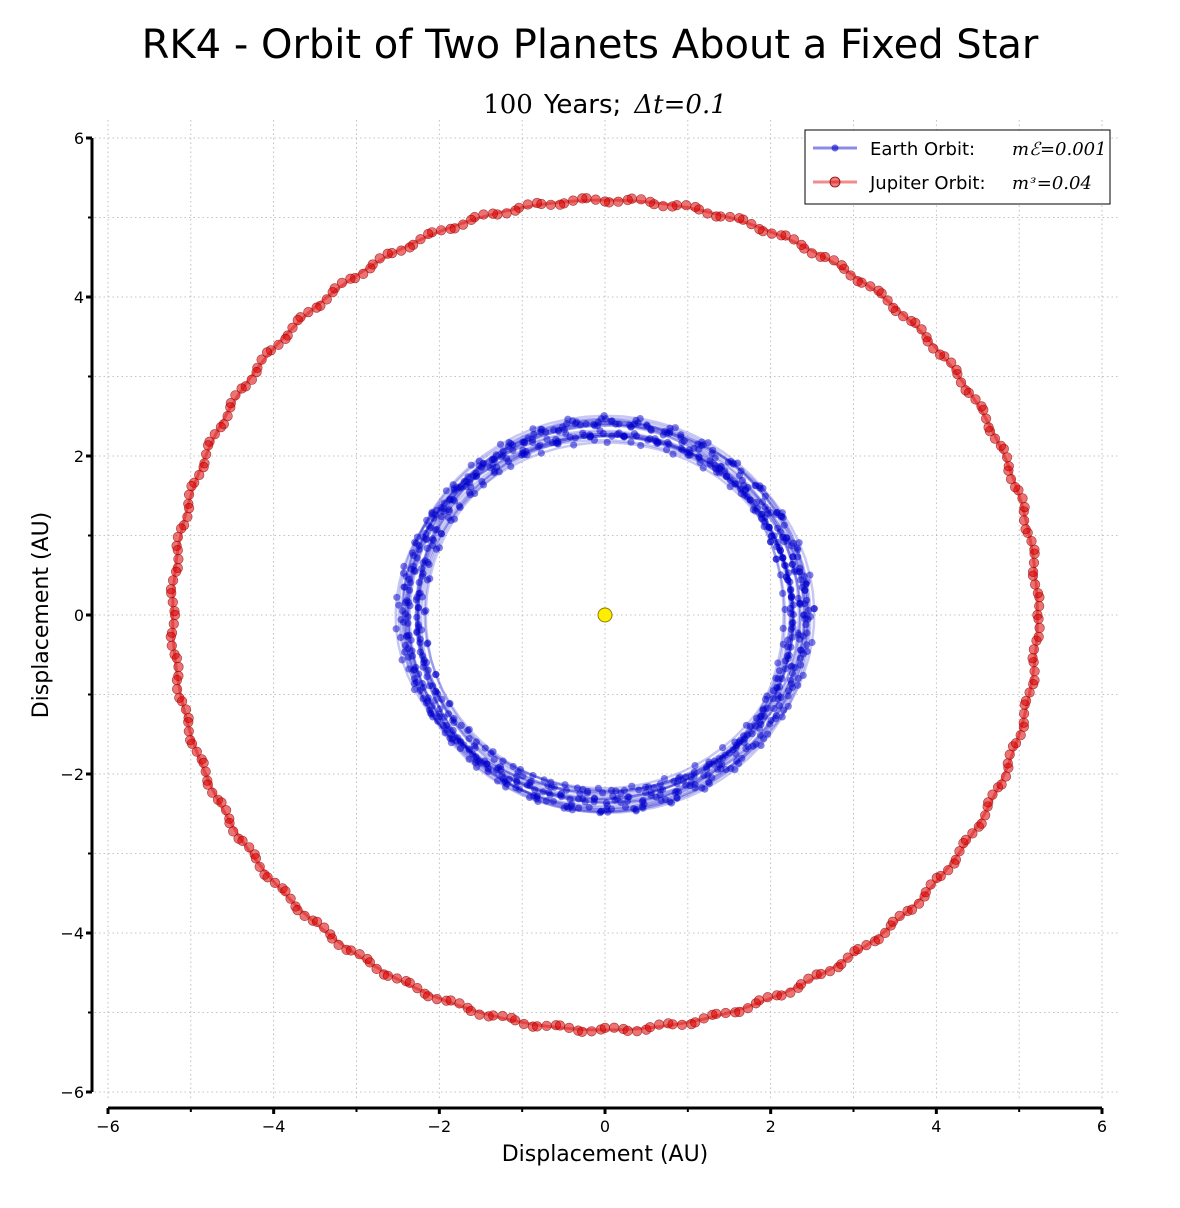 The width and height of the screenshot is (1180, 1208). What do you see at coordinates (274, 1126) in the screenshot?
I see `x-tick-label: −4` at bounding box center [274, 1126].